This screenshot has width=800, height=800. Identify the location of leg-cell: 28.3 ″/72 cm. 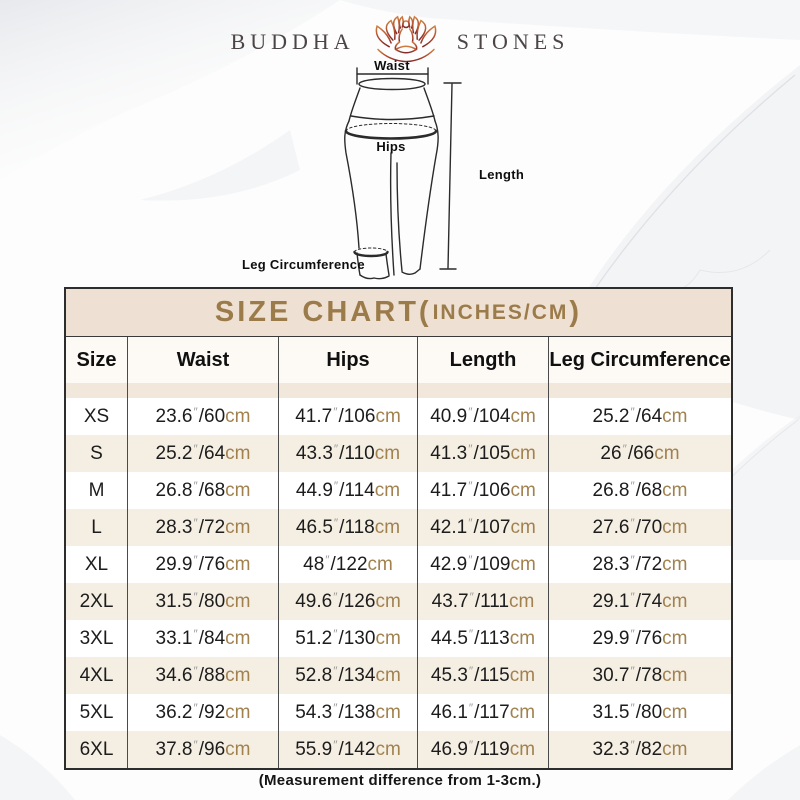
(640, 564).